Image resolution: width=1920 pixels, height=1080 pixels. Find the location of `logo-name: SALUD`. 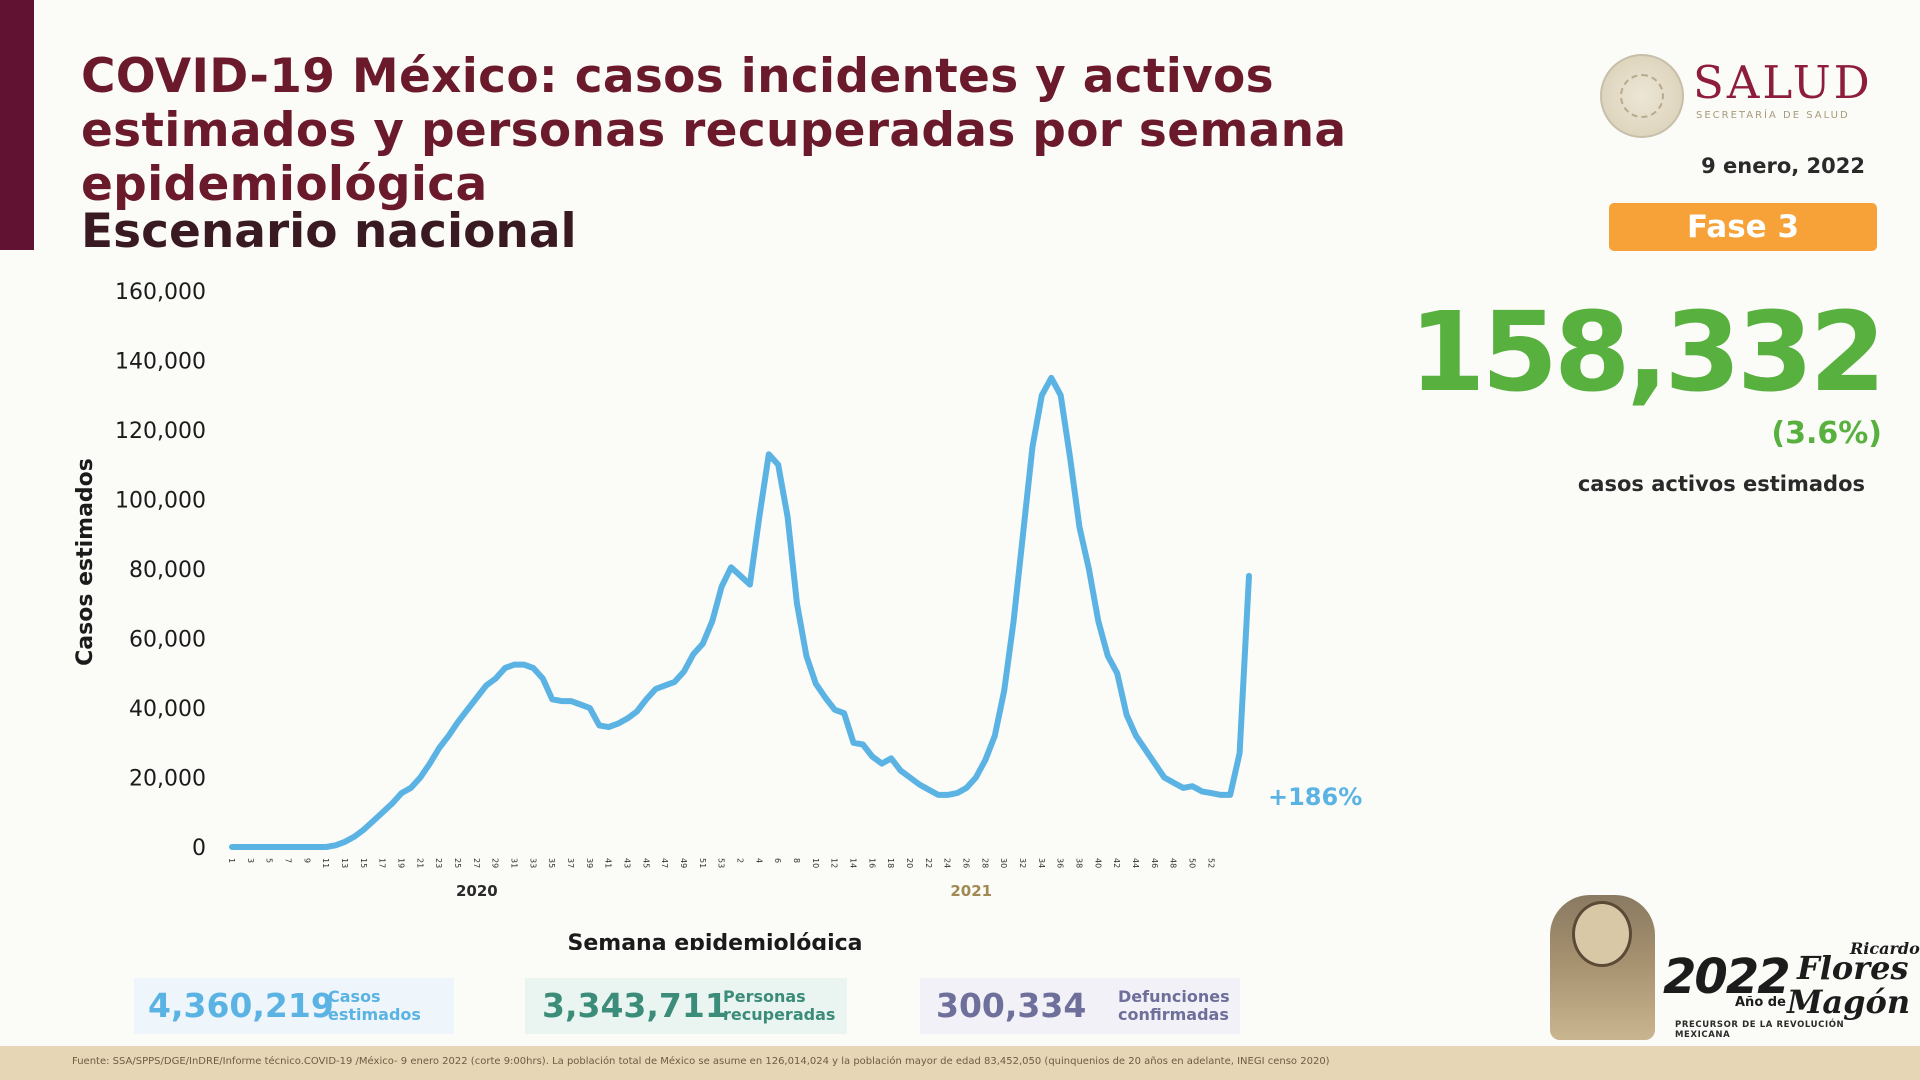

logo-name: SALUD is located at coordinates (1783, 82).